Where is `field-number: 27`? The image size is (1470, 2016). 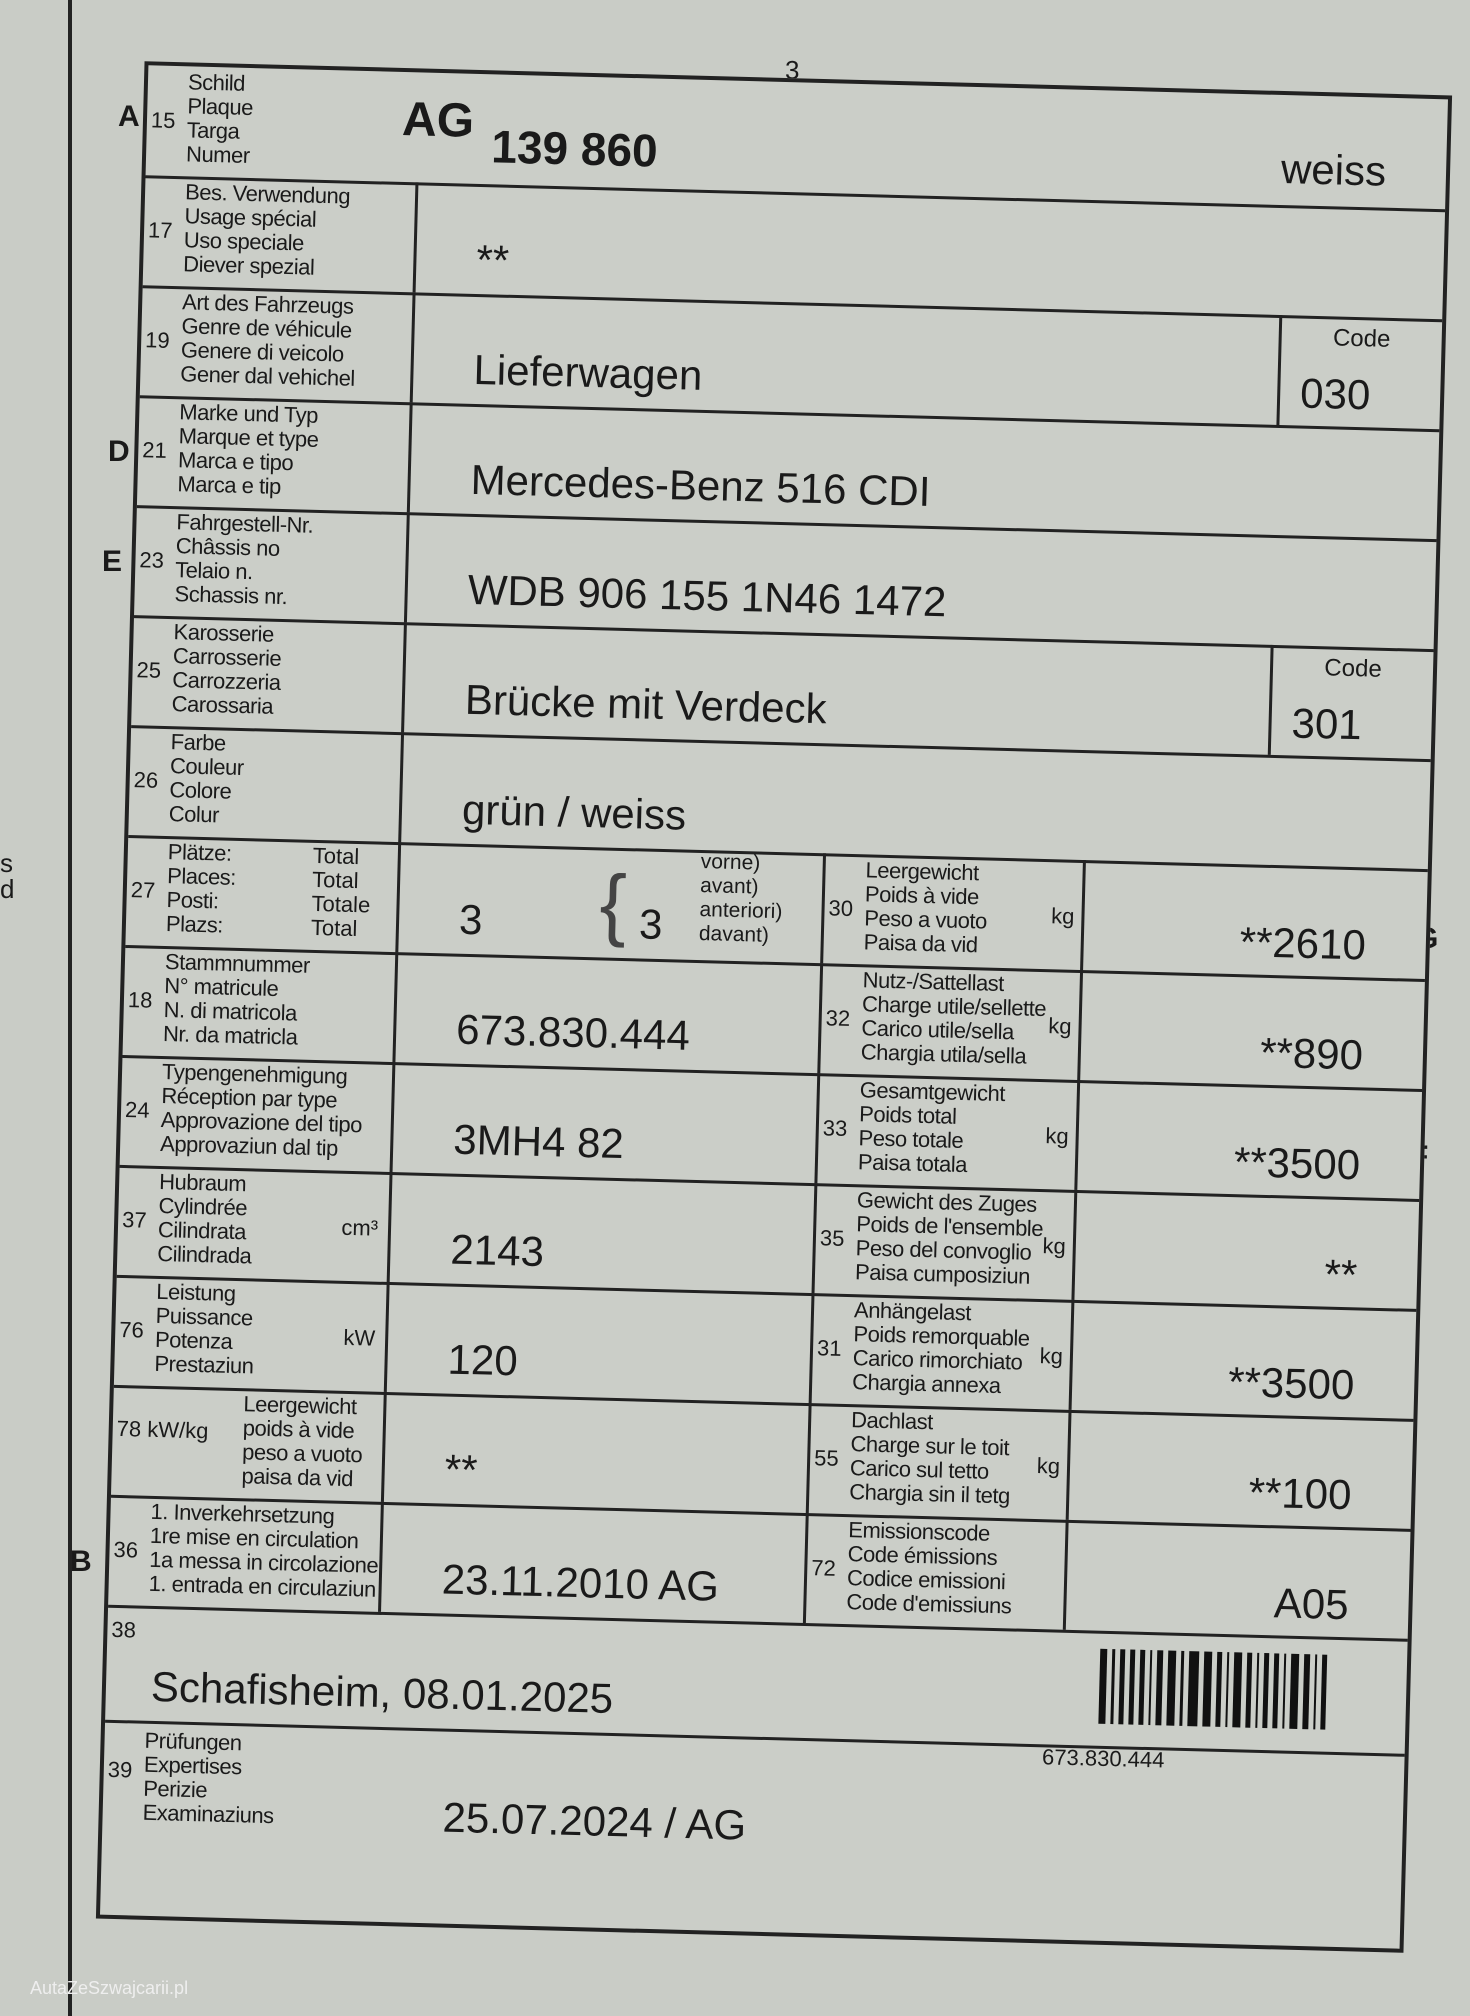
field-number: 27 is located at coordinates (143, 890).